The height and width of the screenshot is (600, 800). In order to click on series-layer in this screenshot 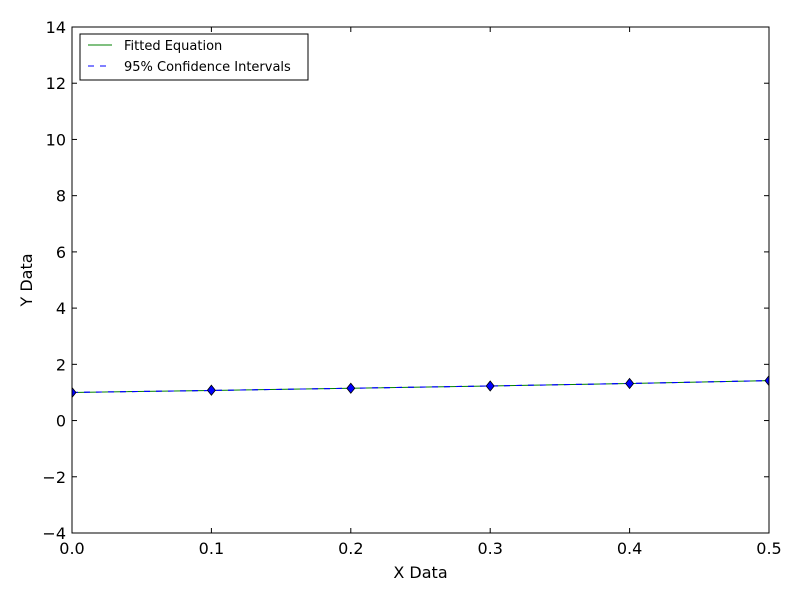, I will do `click(420, 386)`.